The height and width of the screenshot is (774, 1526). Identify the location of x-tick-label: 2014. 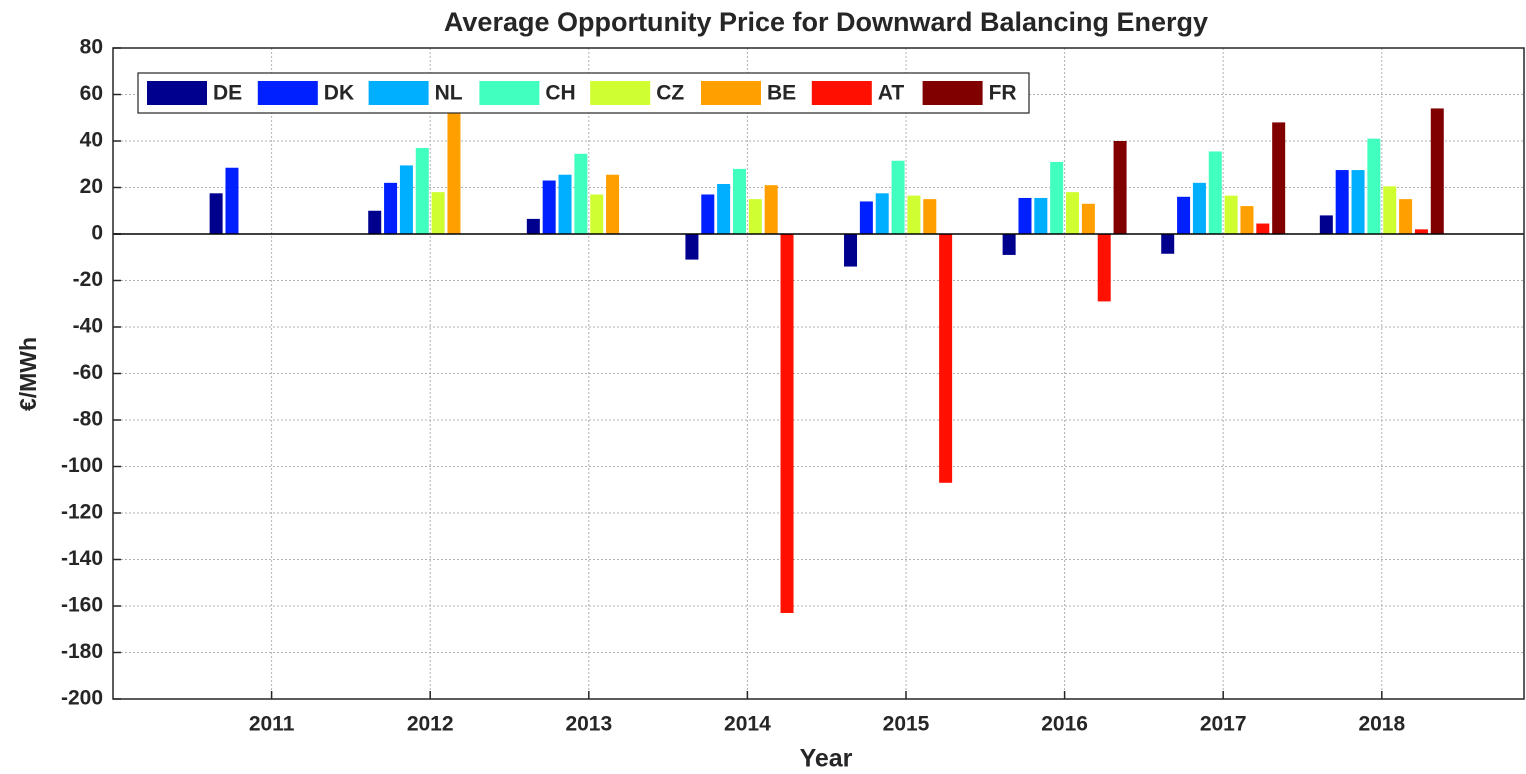
(747, 724).